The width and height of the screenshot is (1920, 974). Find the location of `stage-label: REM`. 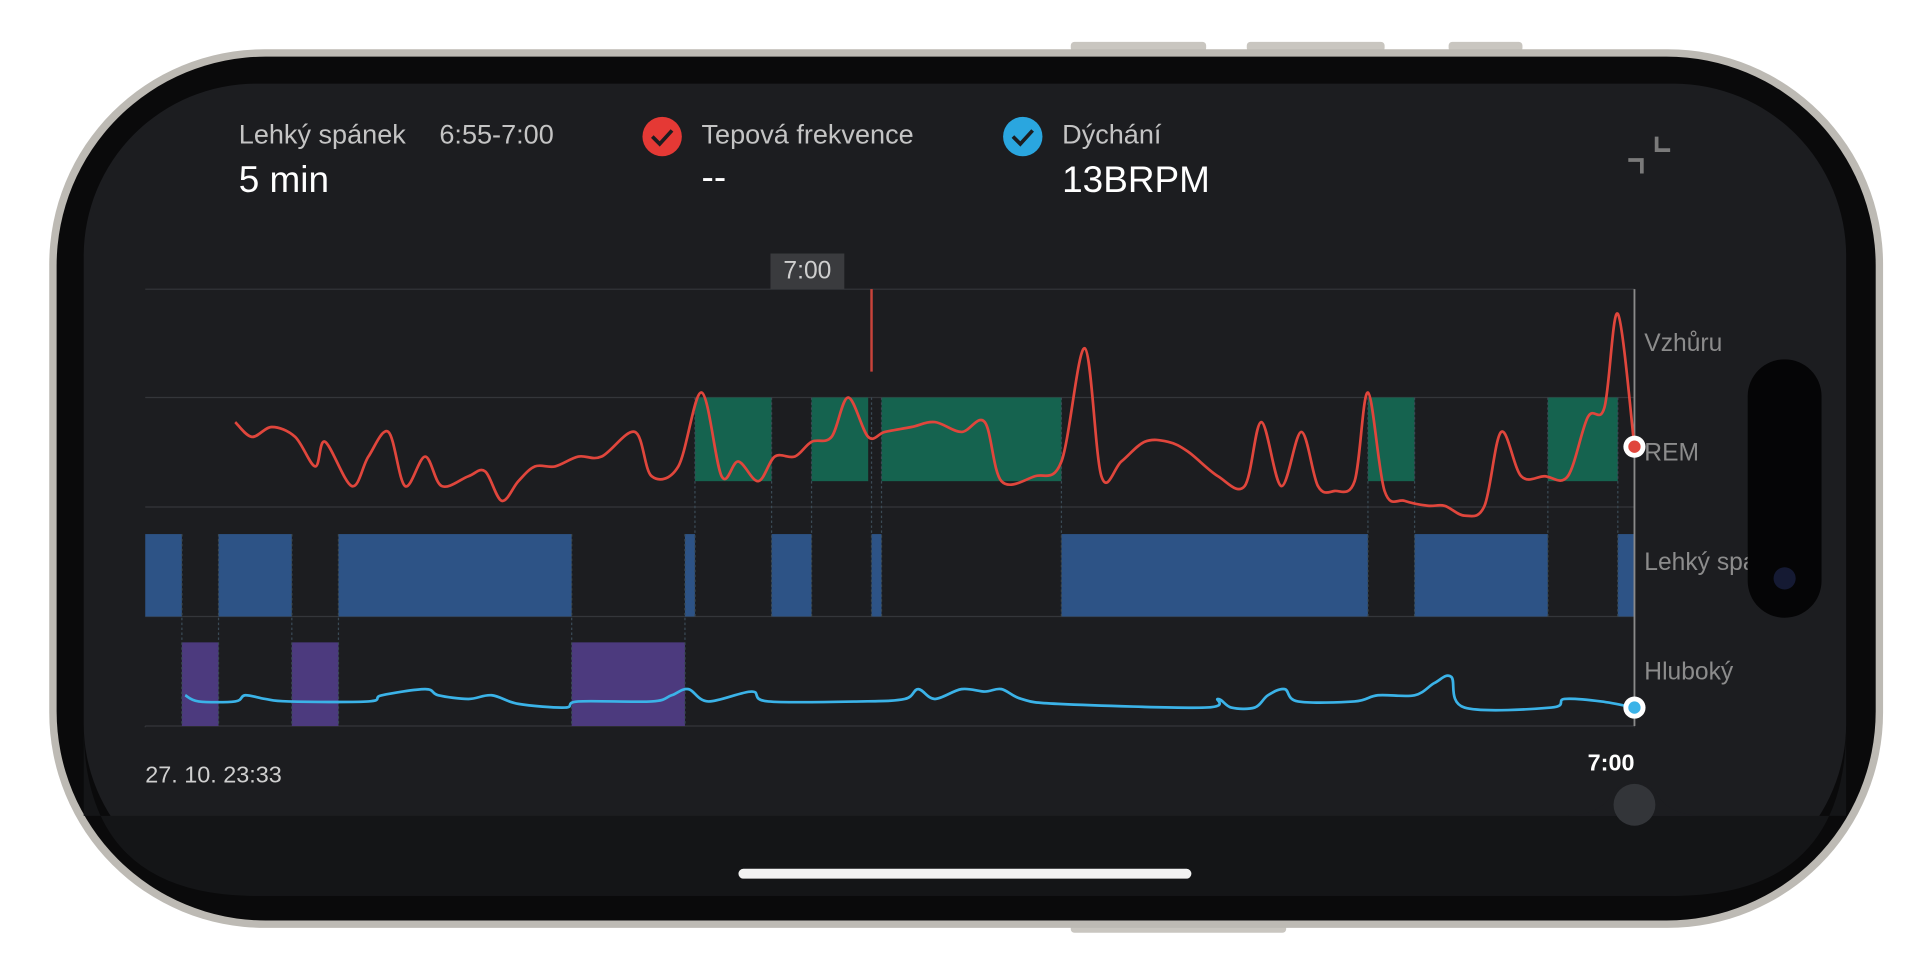

stage-label: REM is located at coordinates (1671, 453).